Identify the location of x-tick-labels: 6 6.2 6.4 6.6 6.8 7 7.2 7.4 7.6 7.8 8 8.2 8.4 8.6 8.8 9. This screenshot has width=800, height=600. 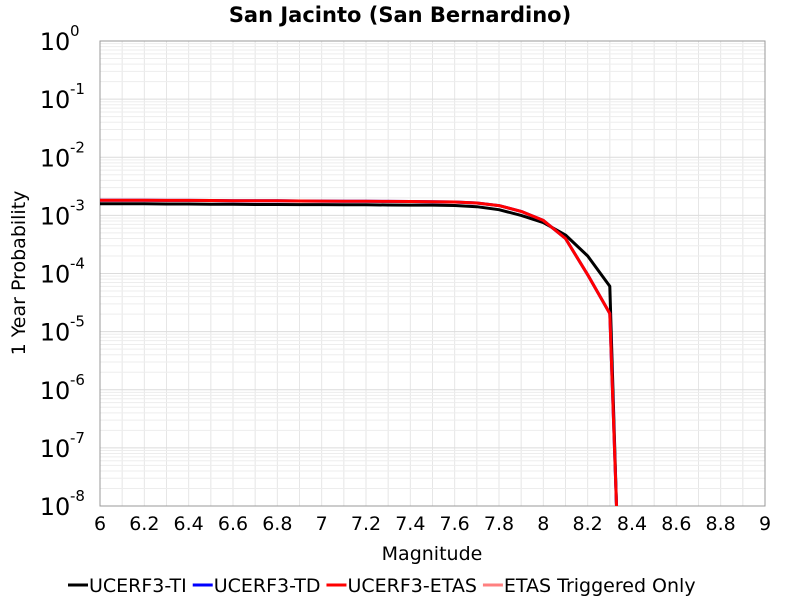
(432, 524).